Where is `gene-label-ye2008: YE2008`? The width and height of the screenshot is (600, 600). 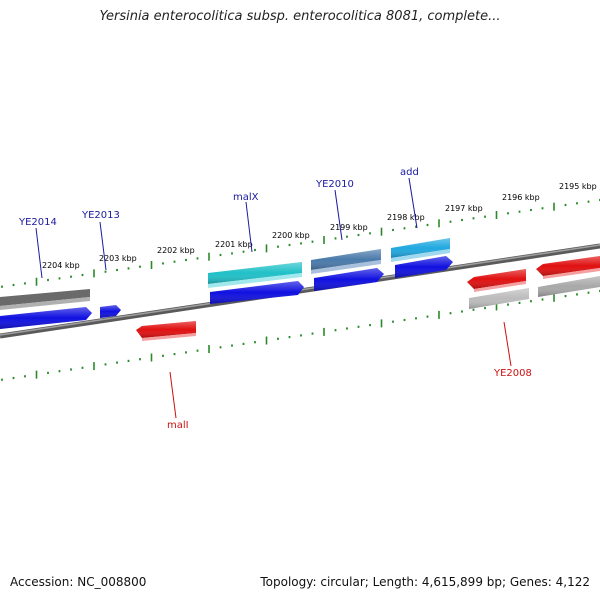 gene-label-ye2008: YE2008 is located at coordinates (512, 373).